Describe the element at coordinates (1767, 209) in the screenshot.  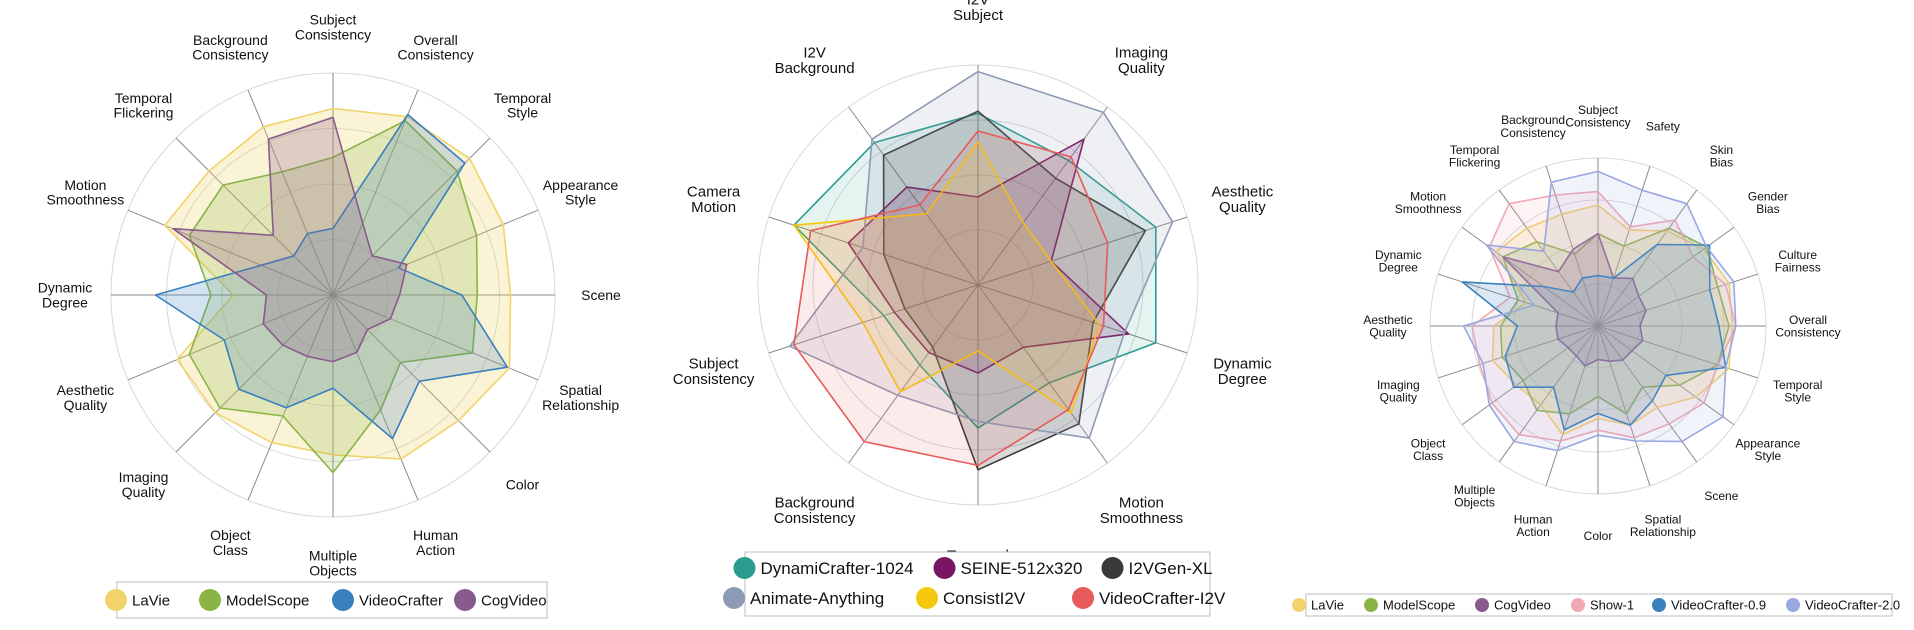
I see `axis-label-line: Bias` at that location.